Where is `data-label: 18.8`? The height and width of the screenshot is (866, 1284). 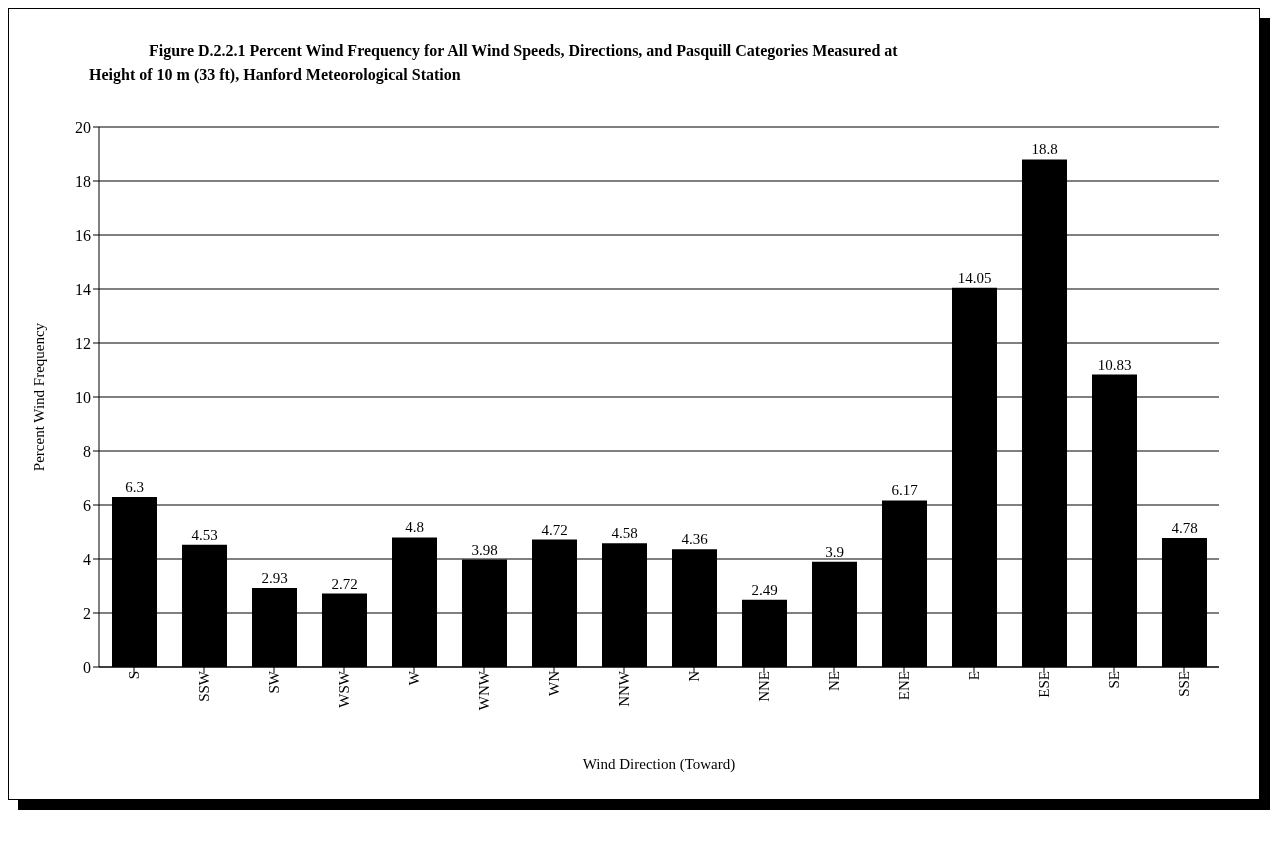
data-label: 18.8 is located at coordinates (1044, 149).